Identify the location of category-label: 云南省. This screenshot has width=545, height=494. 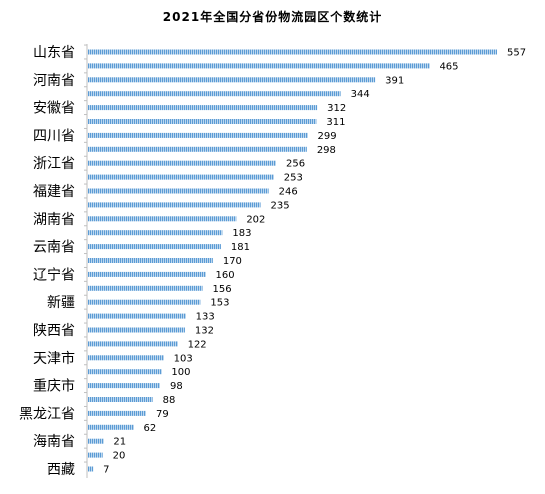
(54, 248).